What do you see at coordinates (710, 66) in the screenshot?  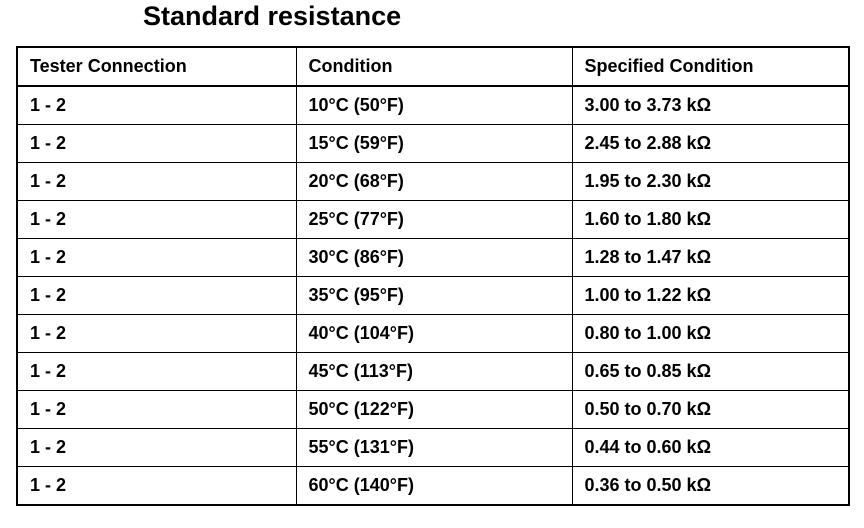 I see `column-header: Specified Condition` at bounding box center [710, 66].